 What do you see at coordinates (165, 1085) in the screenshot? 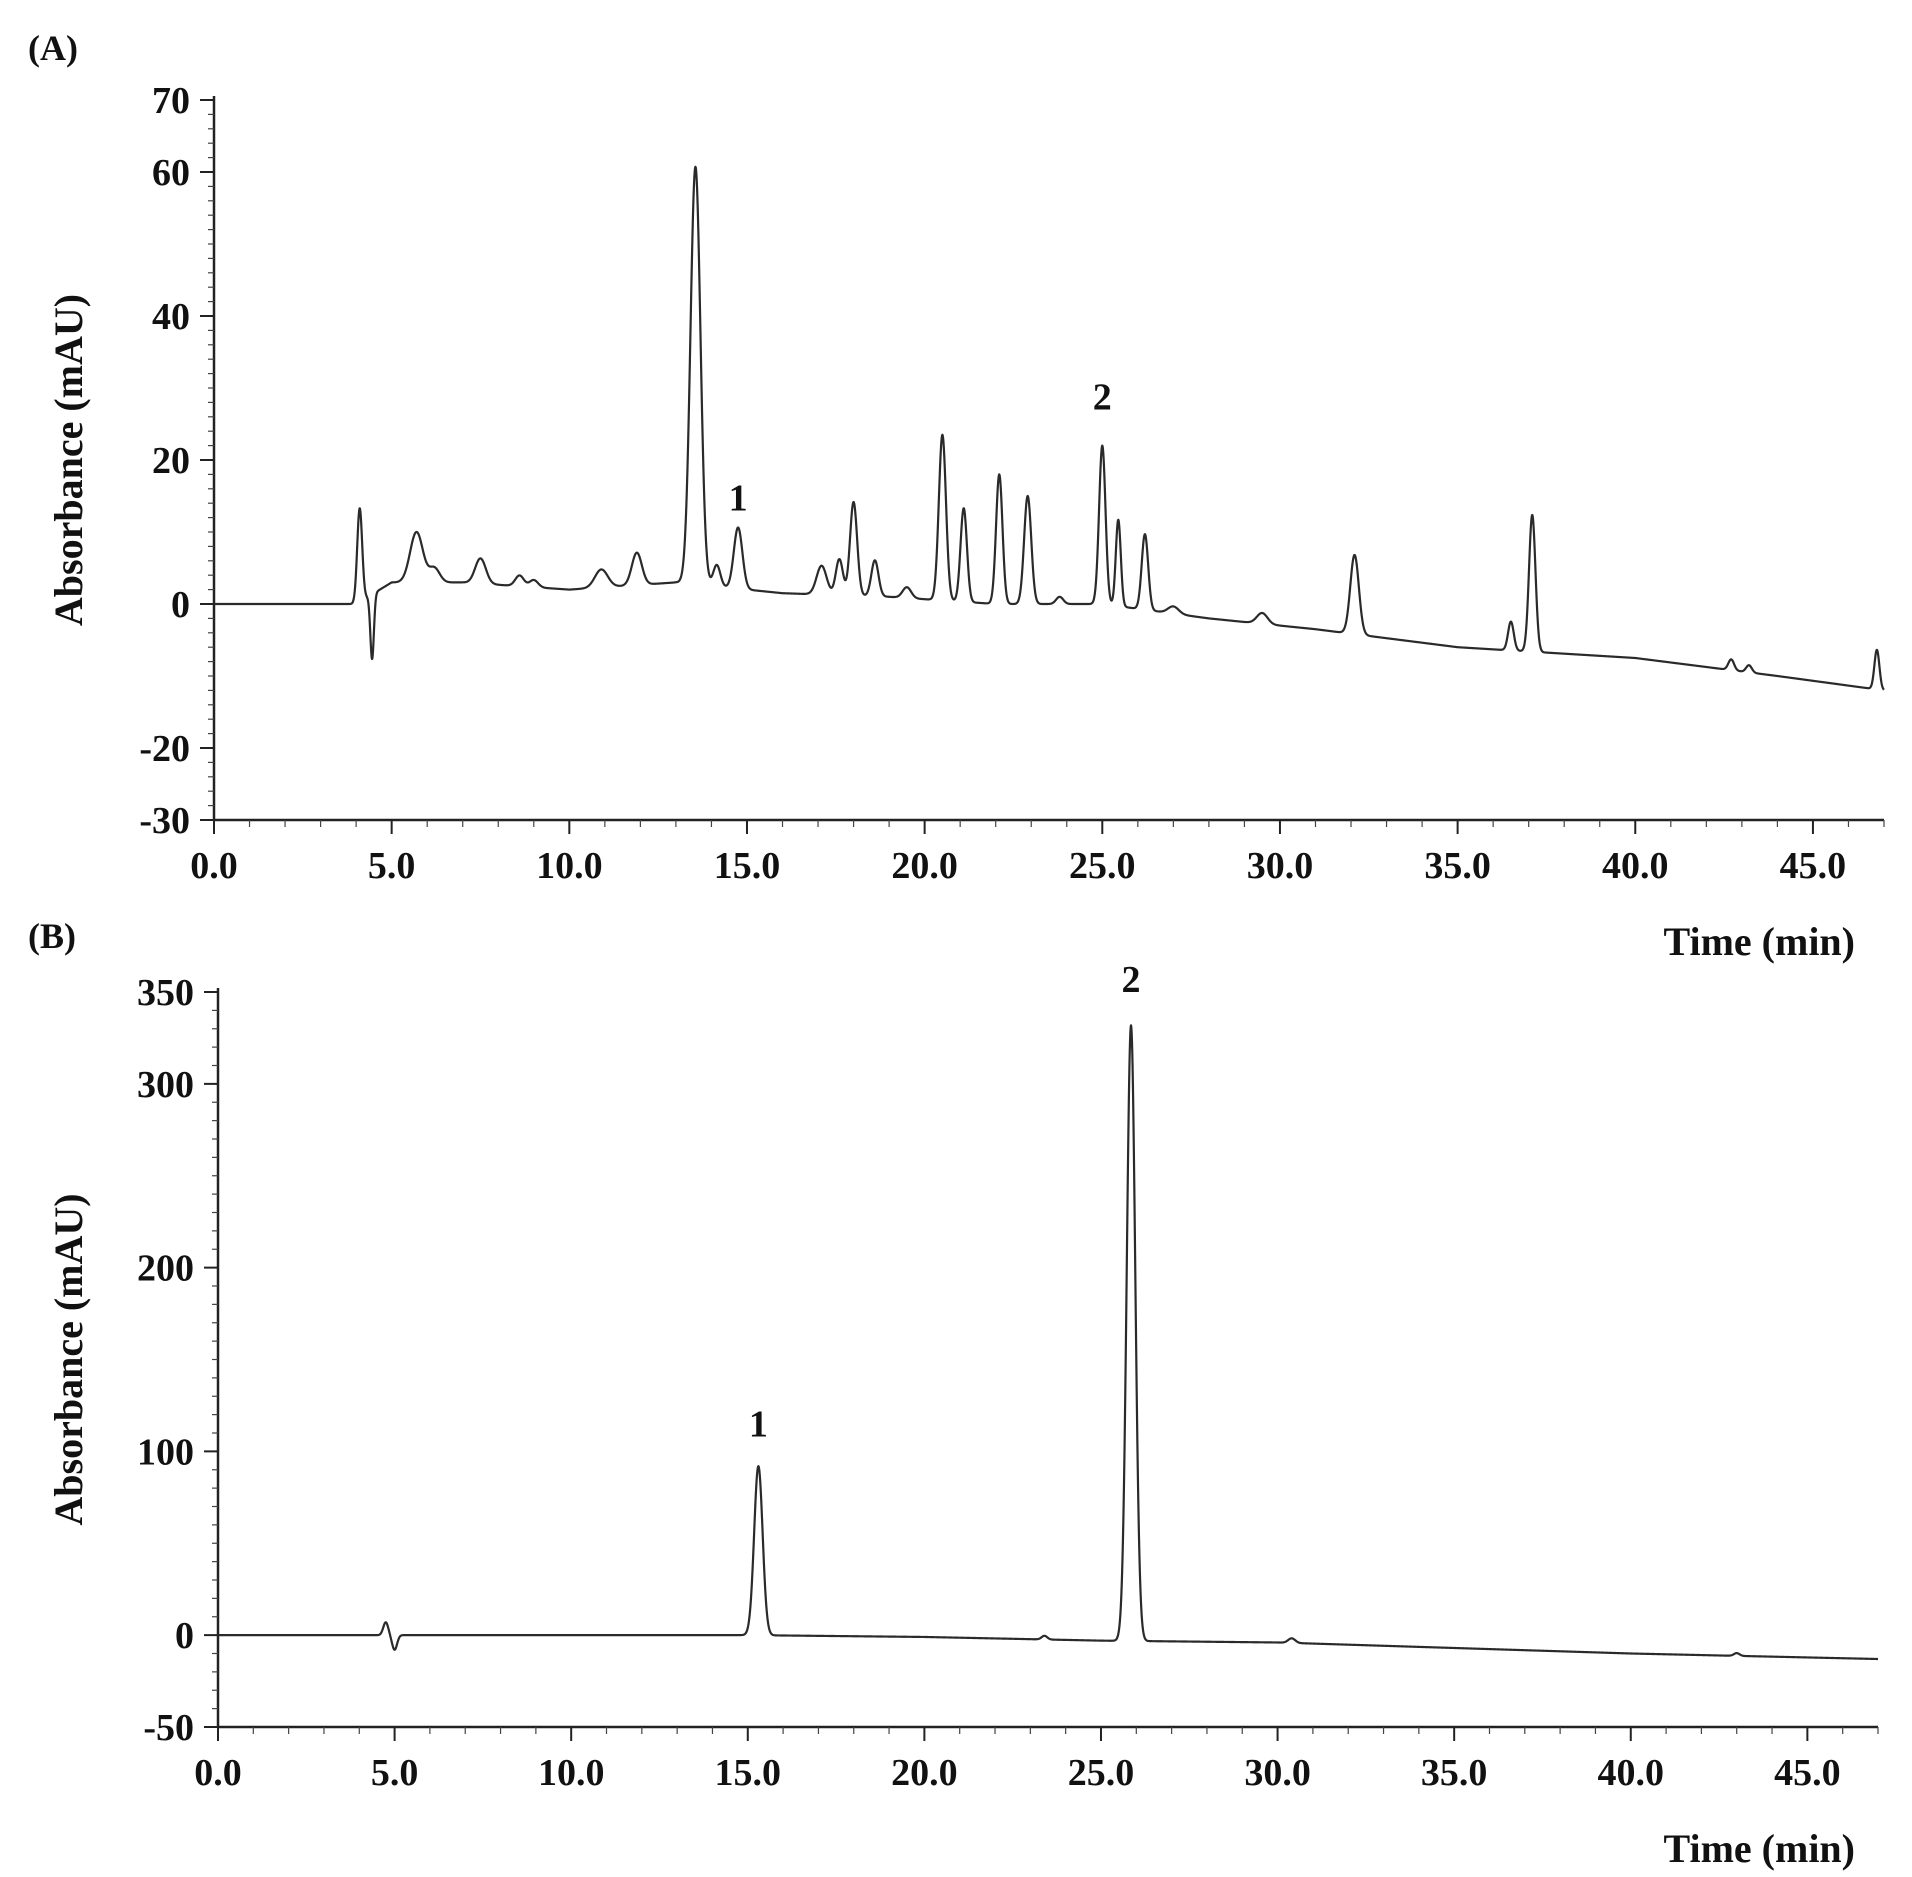
I see `y-tick-label: 300` at bounding box center [165, 1085].